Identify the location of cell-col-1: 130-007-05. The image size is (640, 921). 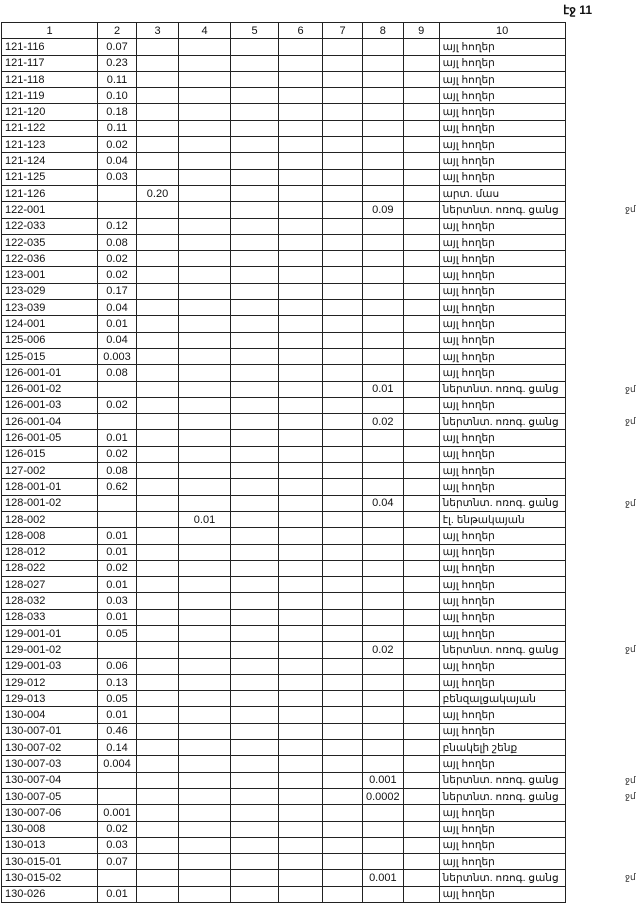
(49, 796).